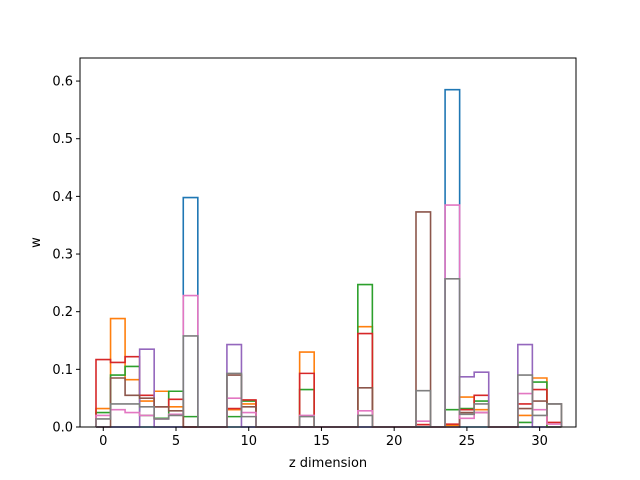 Image resolution: width=640 pixels, height=480 pixels. Describe the element at coordinates (539, 441) in the screenshot. I see `x-tick-label: 30` at that location.